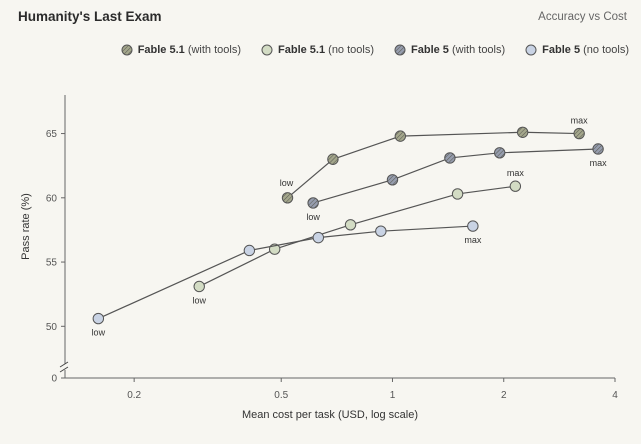 The image size is (641, 444). Describe the element at coordinates (330, 415) in the screenshot. I see `x-axis-title: Mean cost per task (USD, log scale)` at that location.